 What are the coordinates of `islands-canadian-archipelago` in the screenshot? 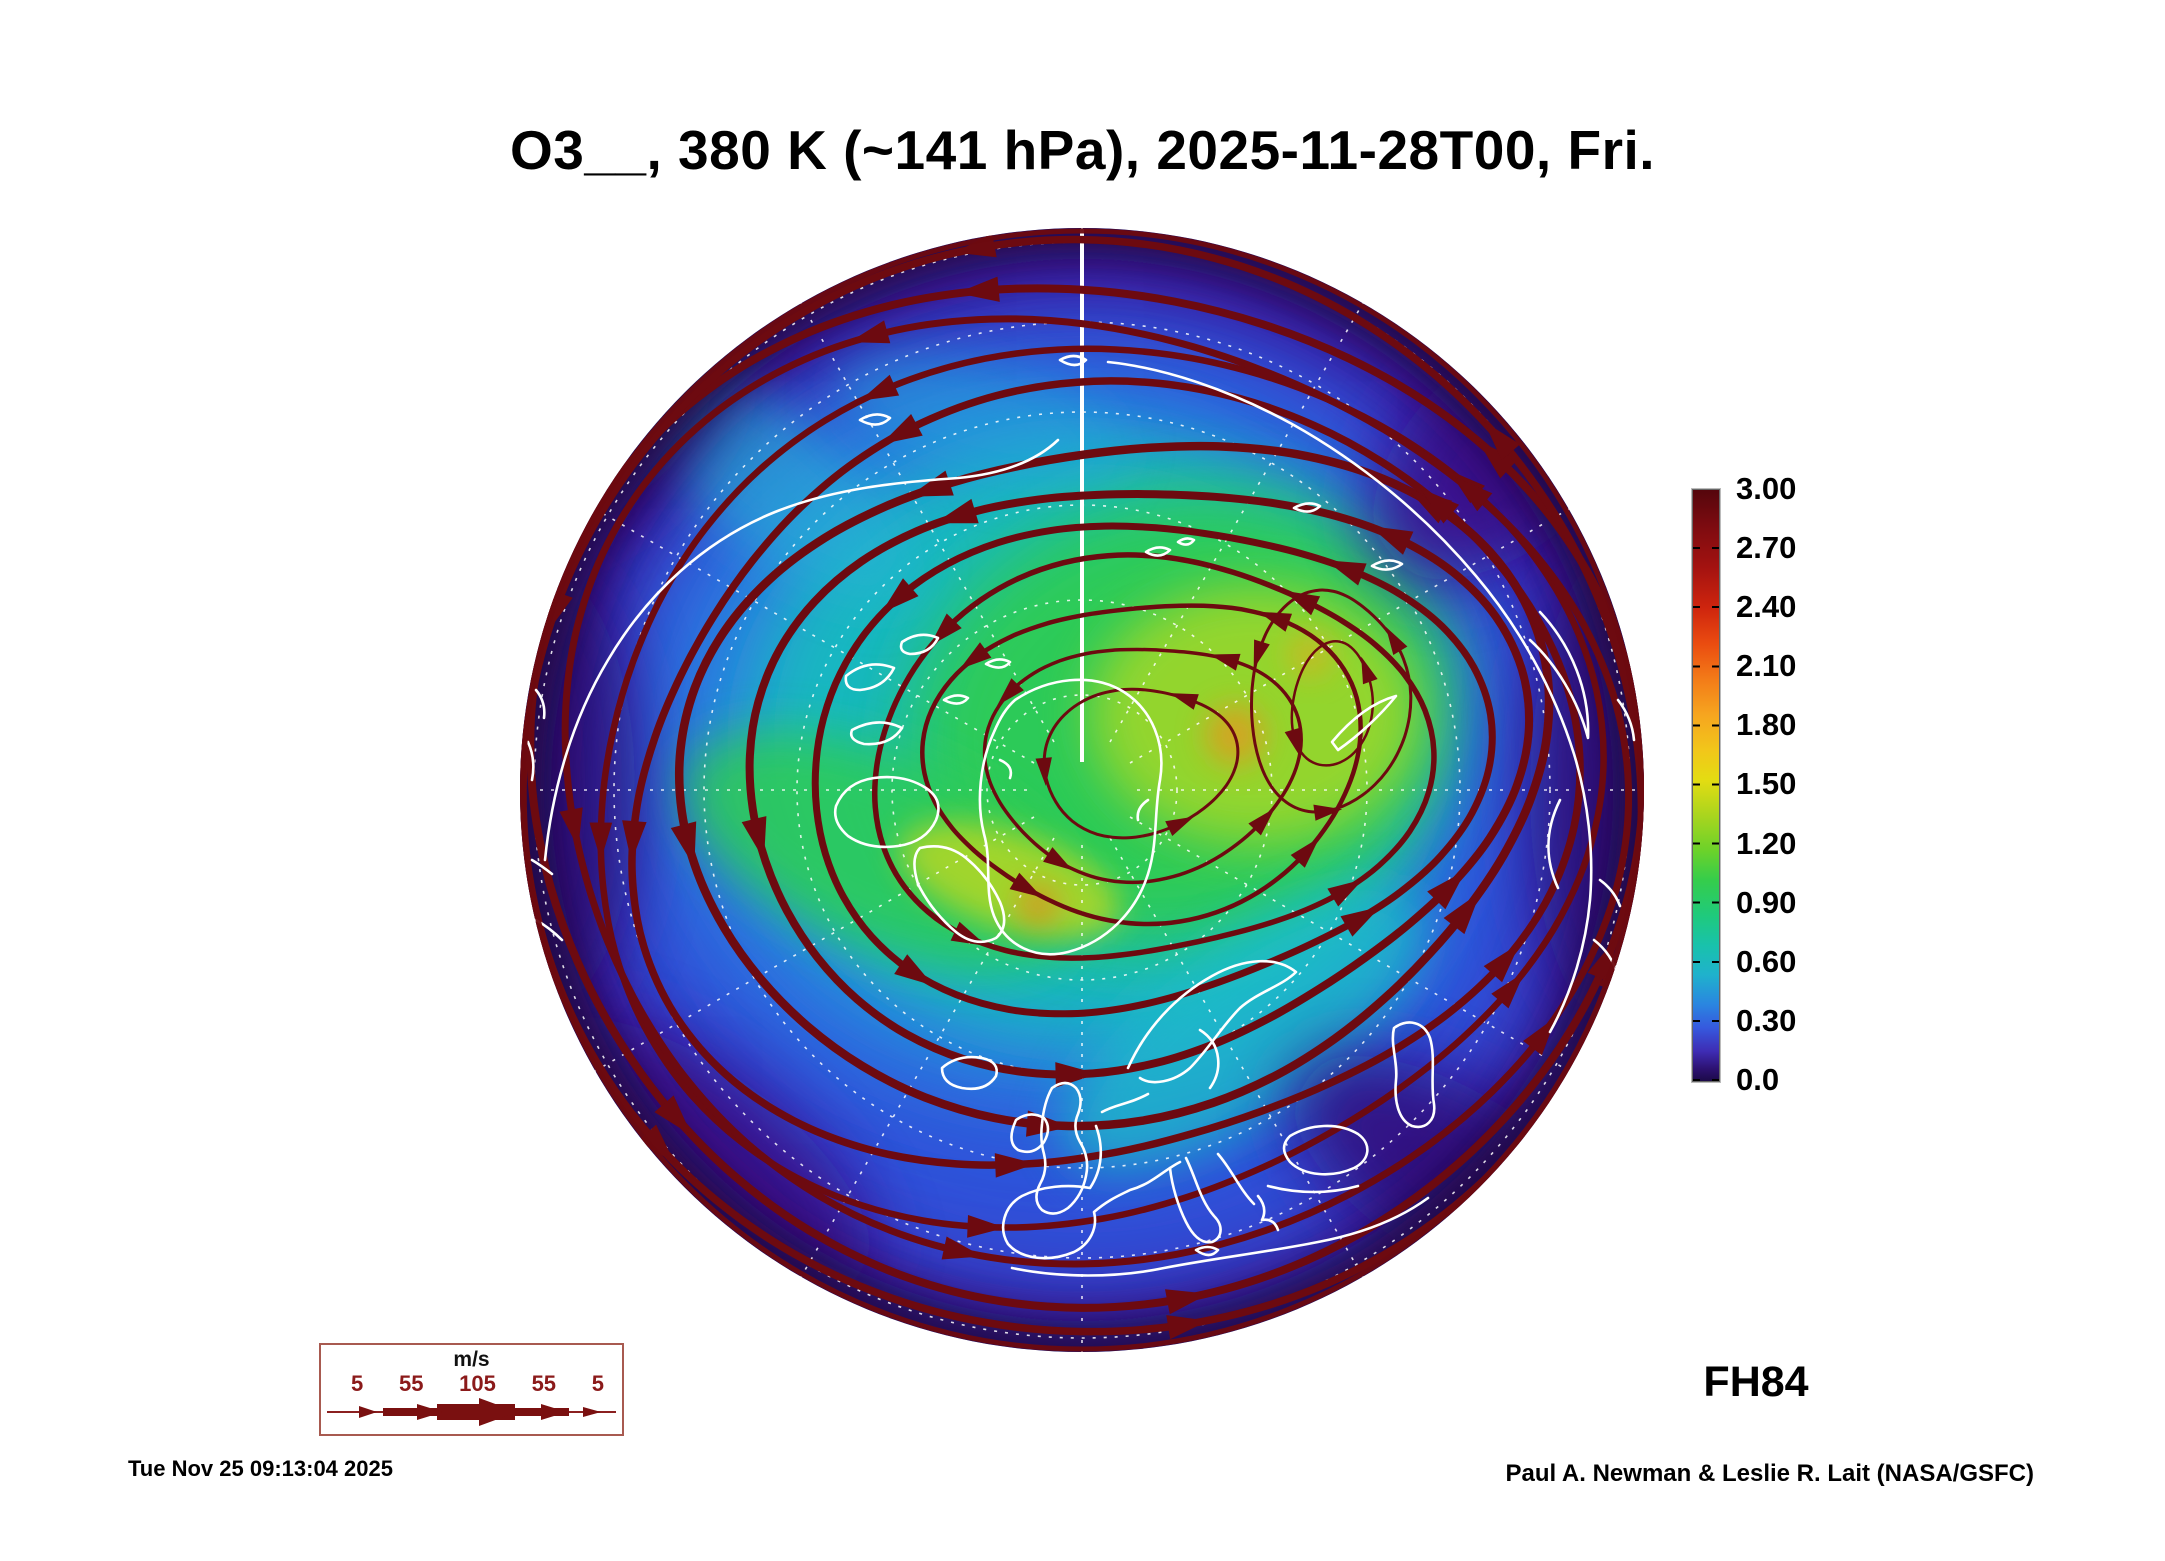 It's located at (922, 788).